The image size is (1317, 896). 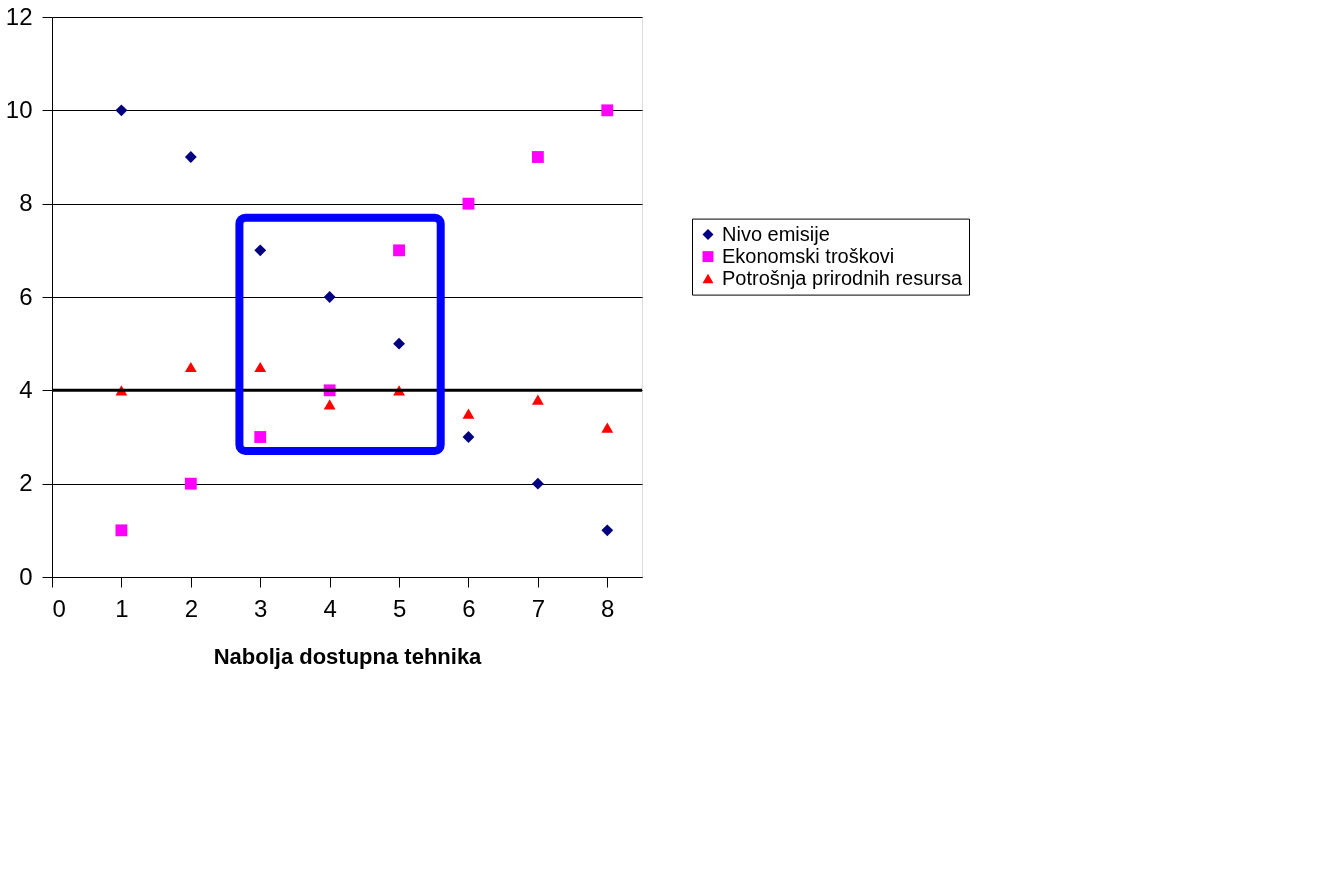 What do you see at coordinates (19, 109) in the screenshot?
I see `y-tick-label: 10` at bounding box center [19, 109].